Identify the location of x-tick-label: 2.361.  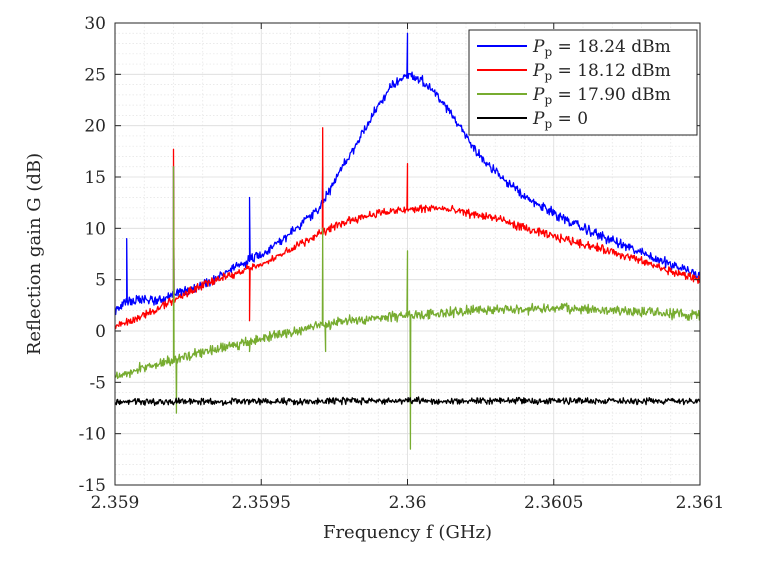
(700, 503).